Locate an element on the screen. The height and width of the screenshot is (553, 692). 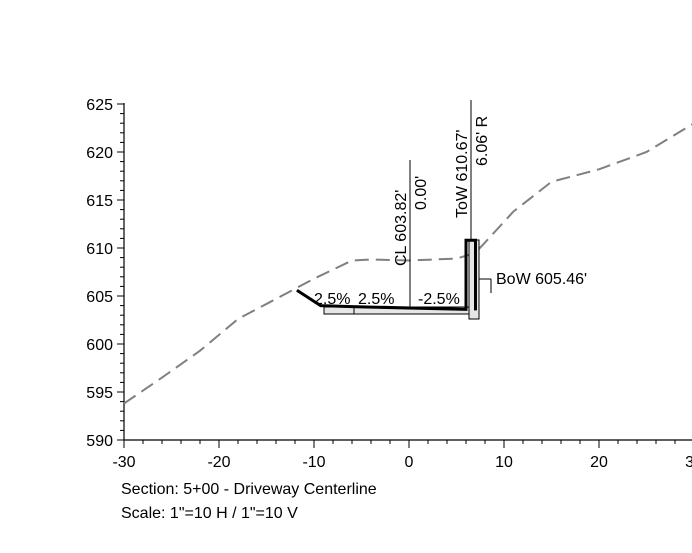
x-tick-label: -10 is located at coordinates (313, 462).